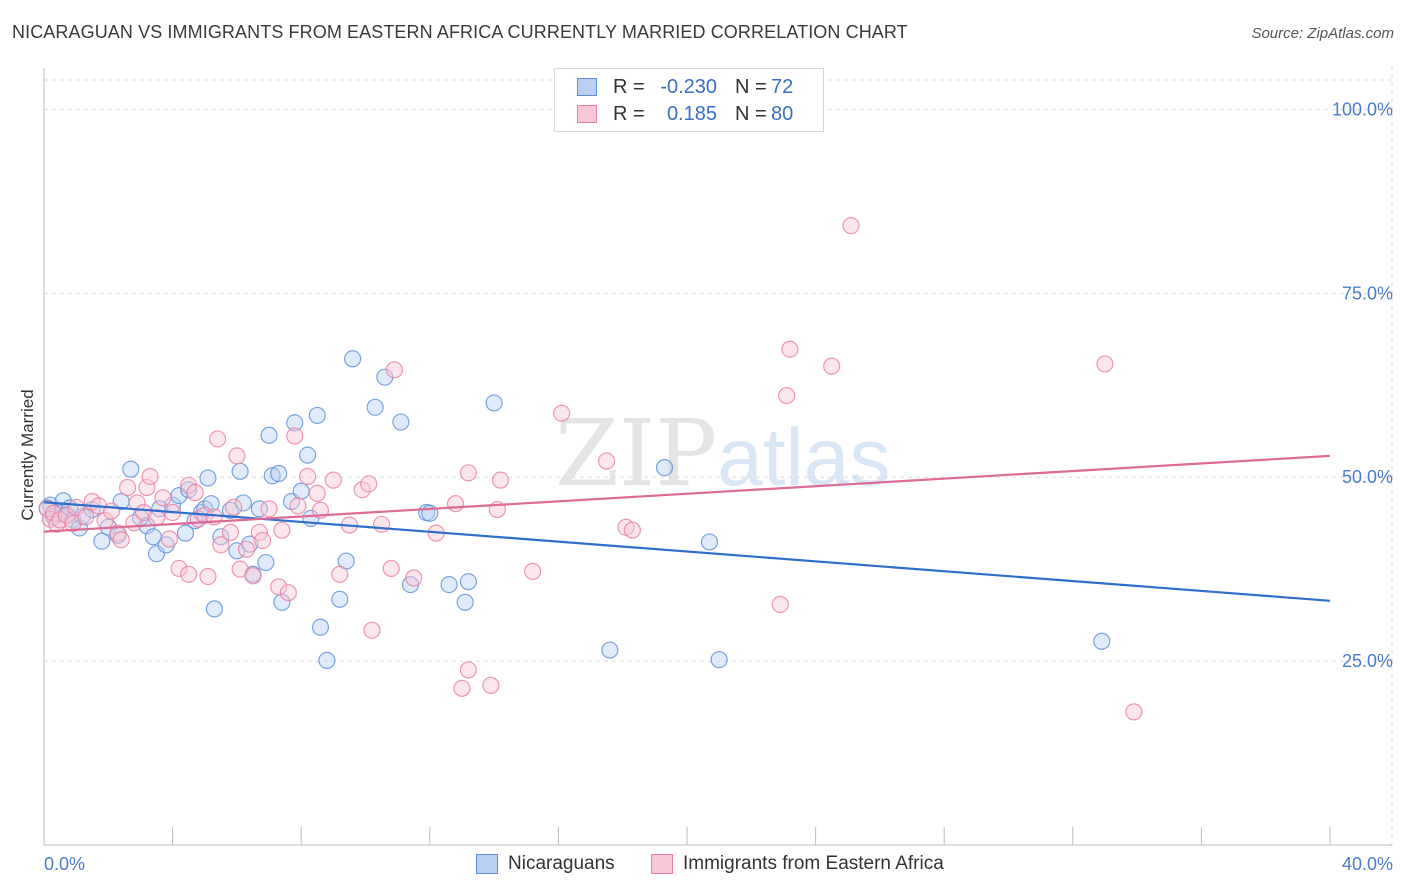  I want to click on stats-swatch-eastern-africa, so click(587, 114).